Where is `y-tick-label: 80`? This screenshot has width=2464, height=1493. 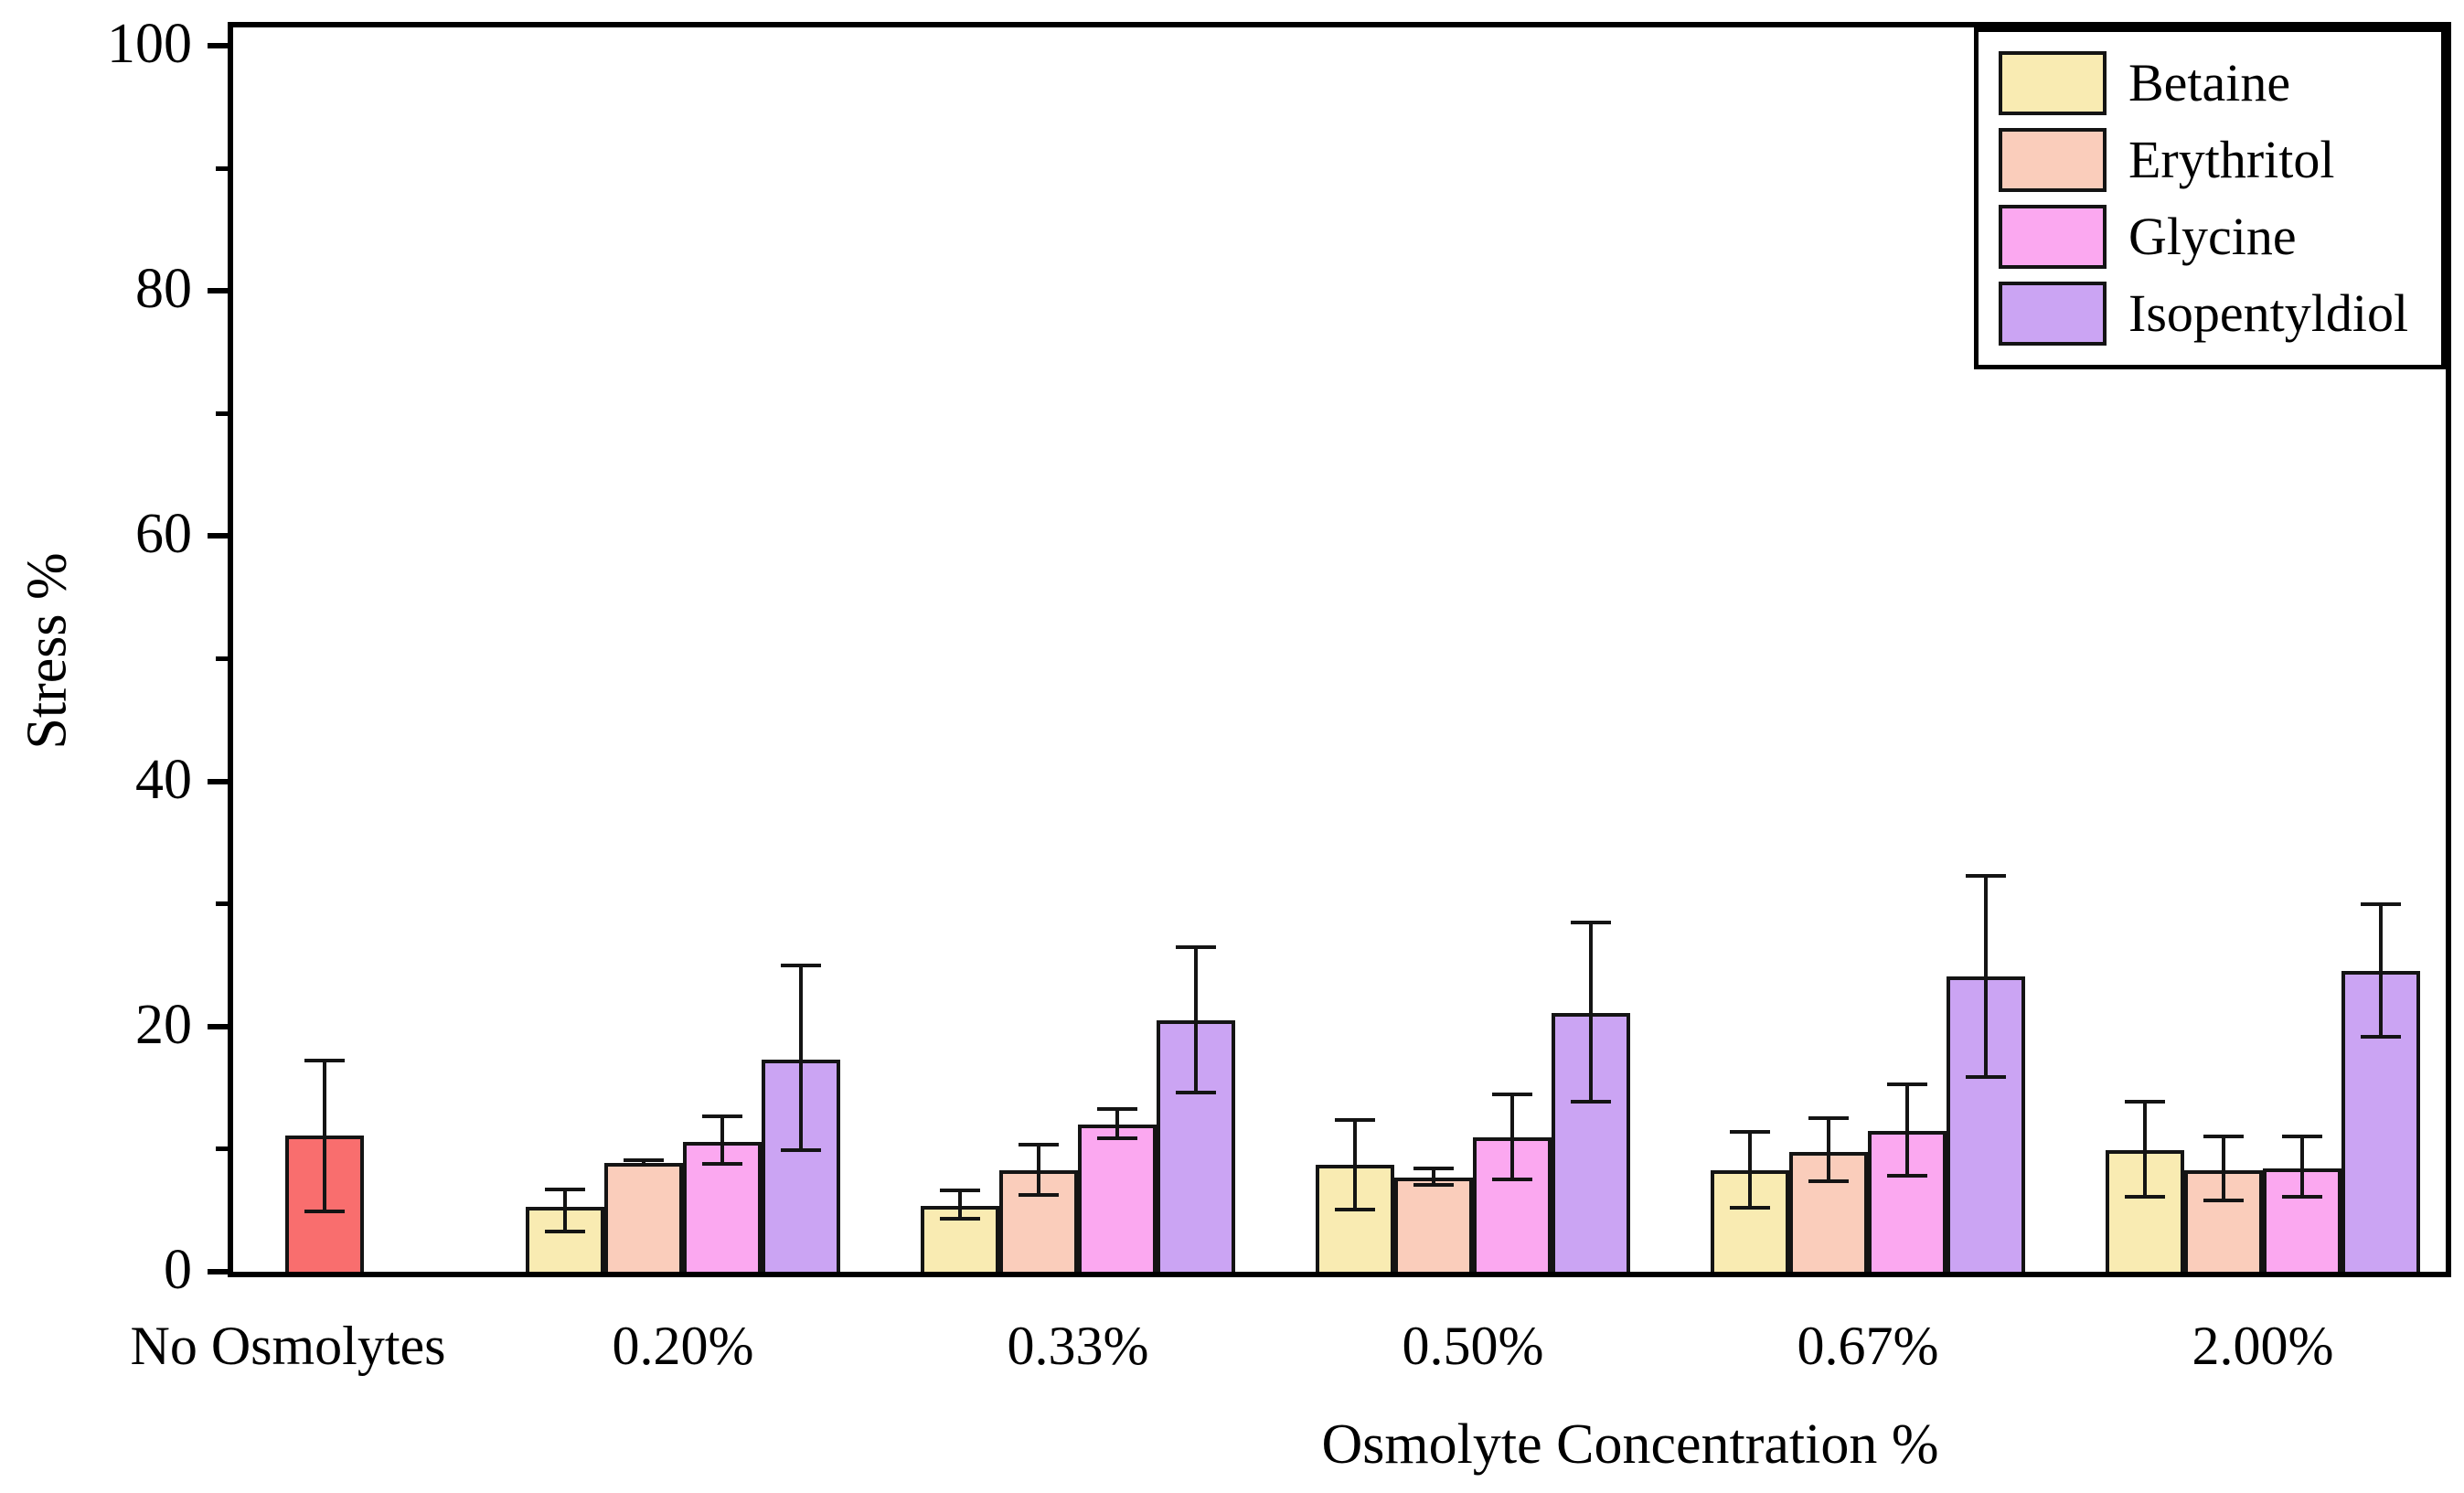 y-tick-label: 80 is located at coordinates (163, 290).